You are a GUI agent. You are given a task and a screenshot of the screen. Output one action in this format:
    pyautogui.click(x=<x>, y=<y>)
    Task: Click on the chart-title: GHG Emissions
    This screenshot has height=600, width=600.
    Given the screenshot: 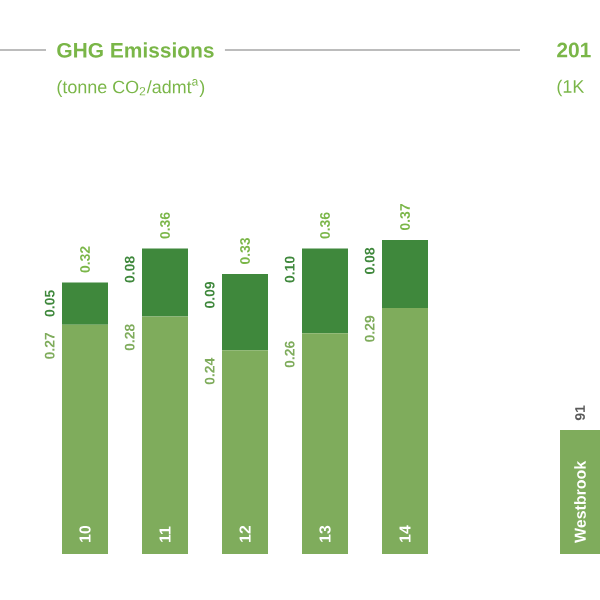 What is the action you would take?
    pyautogui.click(x=135, y=50)
    